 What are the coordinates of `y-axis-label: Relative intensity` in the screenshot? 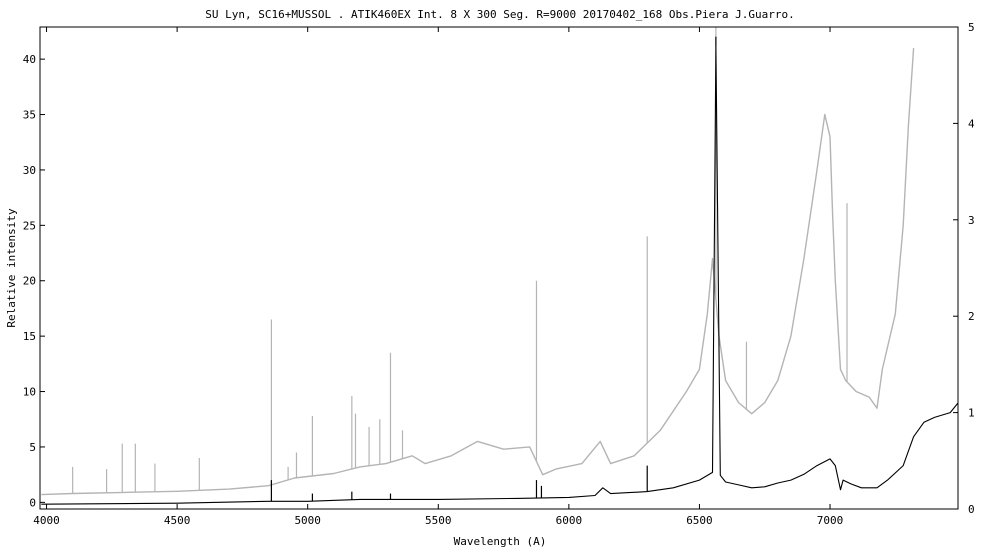 It's located at (11, 268).